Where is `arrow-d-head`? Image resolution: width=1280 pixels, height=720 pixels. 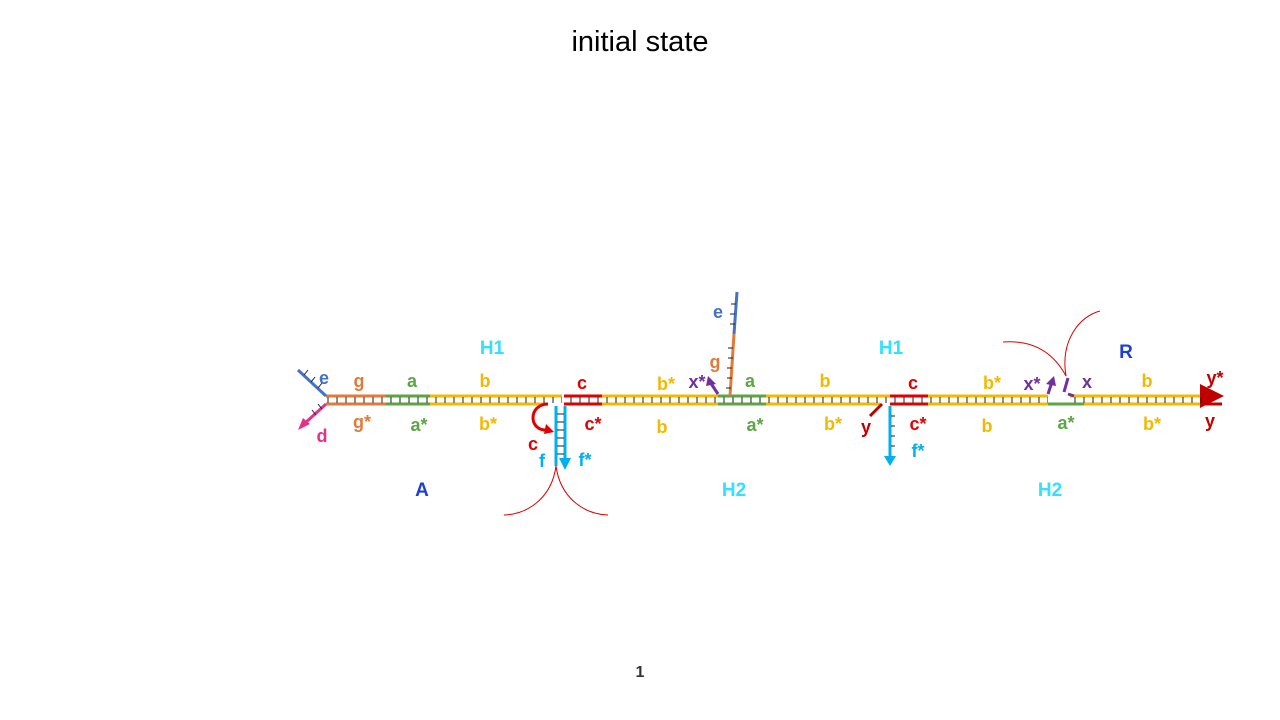
arrow-d-head is located at coordinates (304, 424).